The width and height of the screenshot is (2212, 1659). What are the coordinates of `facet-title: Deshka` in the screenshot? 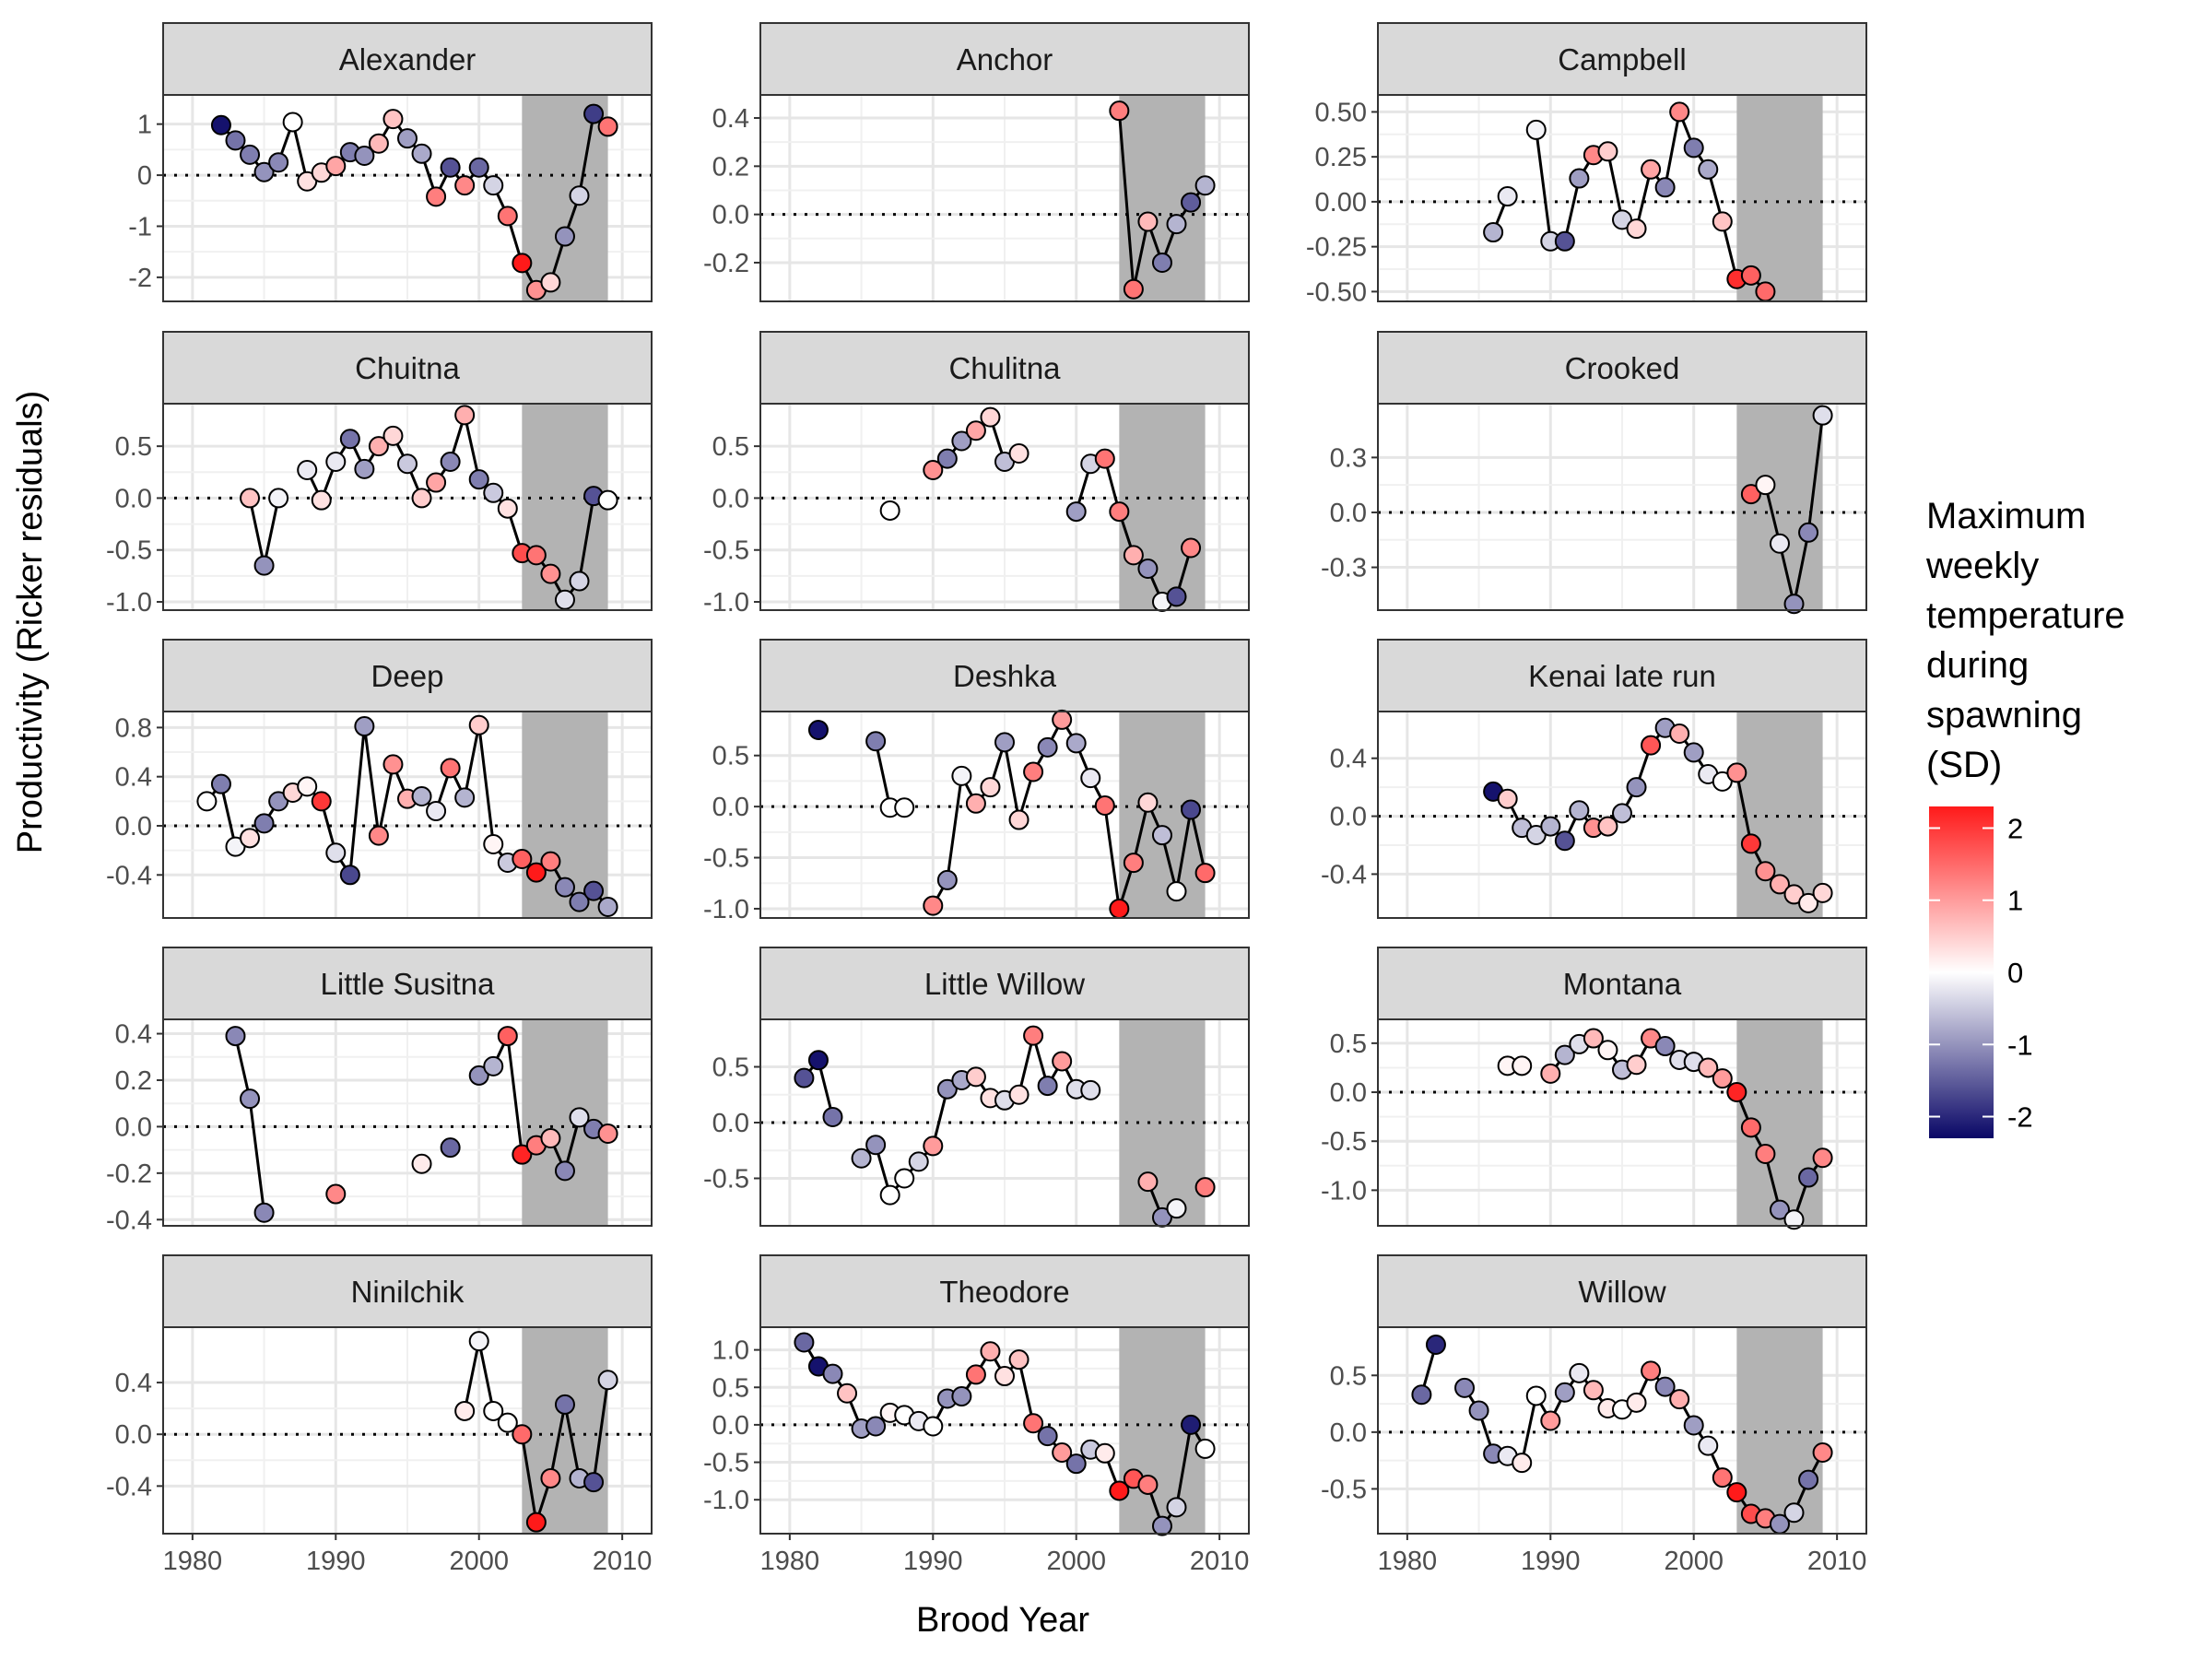 It's located at (1005, 676).